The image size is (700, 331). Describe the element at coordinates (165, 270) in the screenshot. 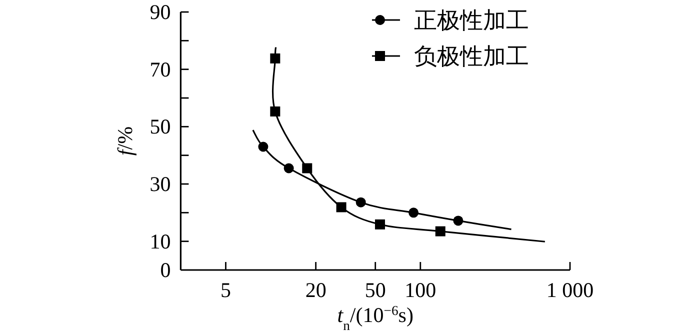

I see `y-tick-label: 0` at that location.